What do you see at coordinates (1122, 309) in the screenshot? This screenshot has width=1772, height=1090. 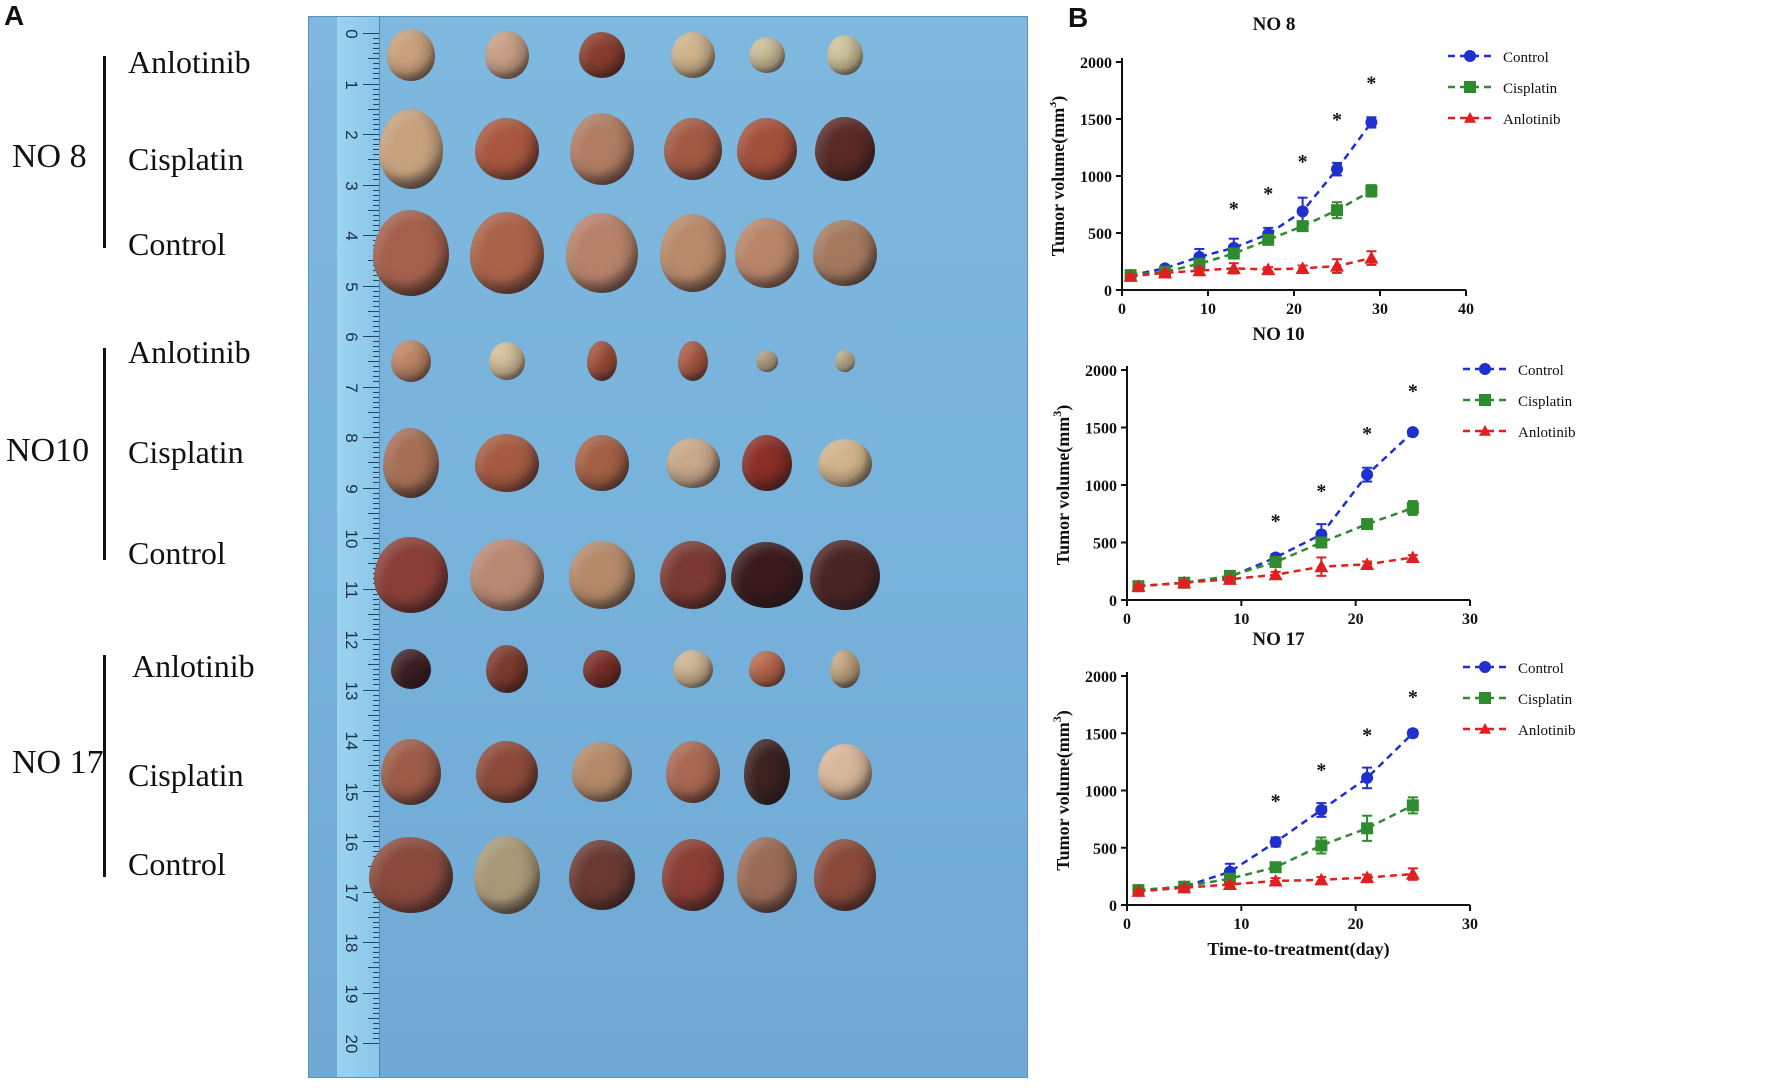 I see `x-tick-label: 0` at bounding box center [1122, 309].